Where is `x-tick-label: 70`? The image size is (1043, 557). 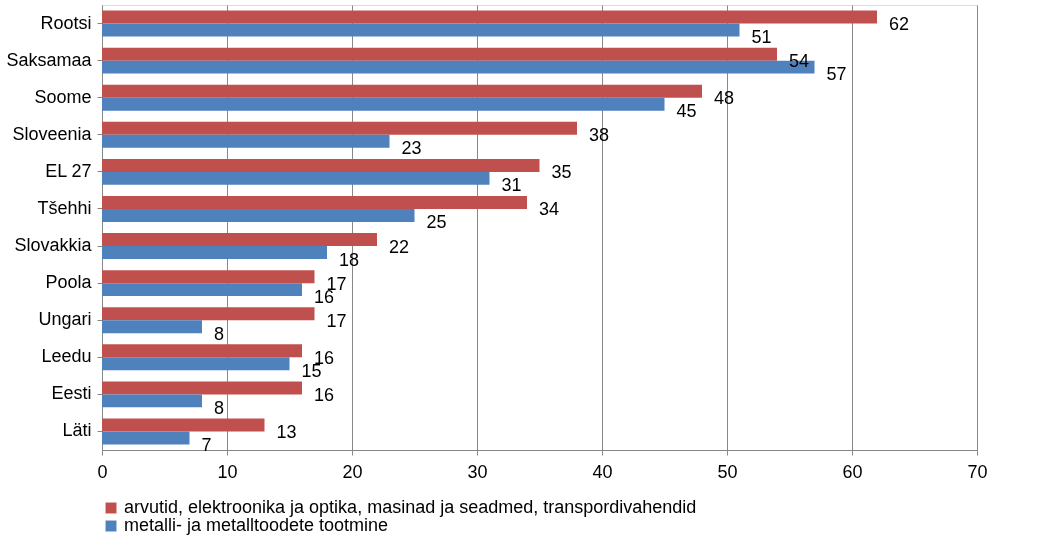 x-tick-label: 70 is located at coordinates (977, 471).